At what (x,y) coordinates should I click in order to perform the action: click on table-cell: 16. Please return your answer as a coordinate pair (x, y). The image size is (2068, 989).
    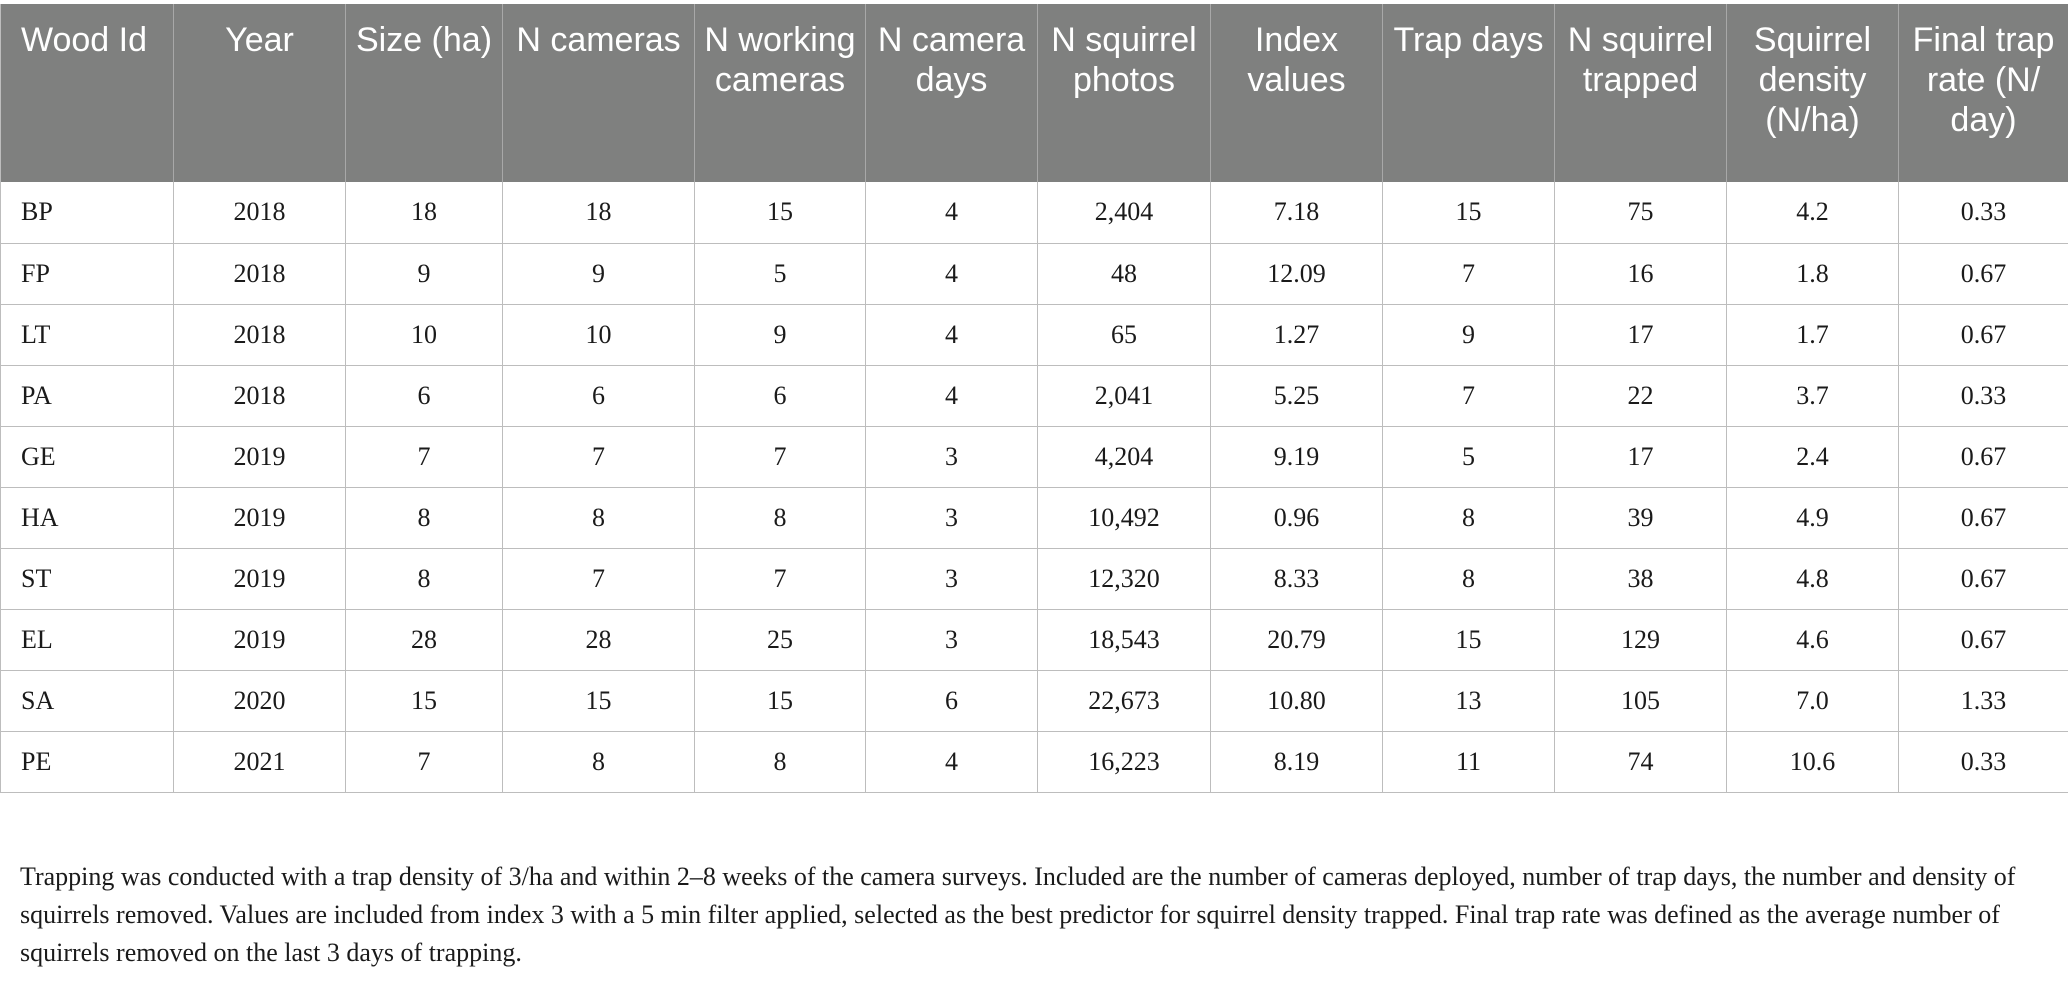
    Looking at the image, I should click on (1640, 274).